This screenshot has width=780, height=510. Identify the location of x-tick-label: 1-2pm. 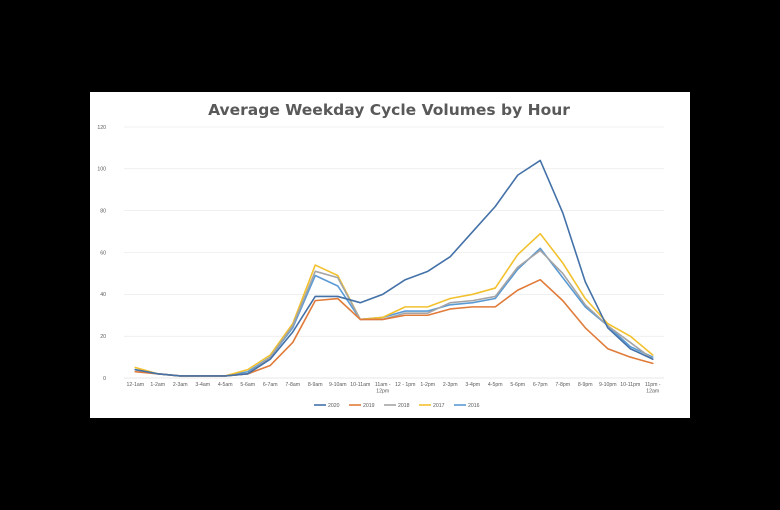
(427, 385).